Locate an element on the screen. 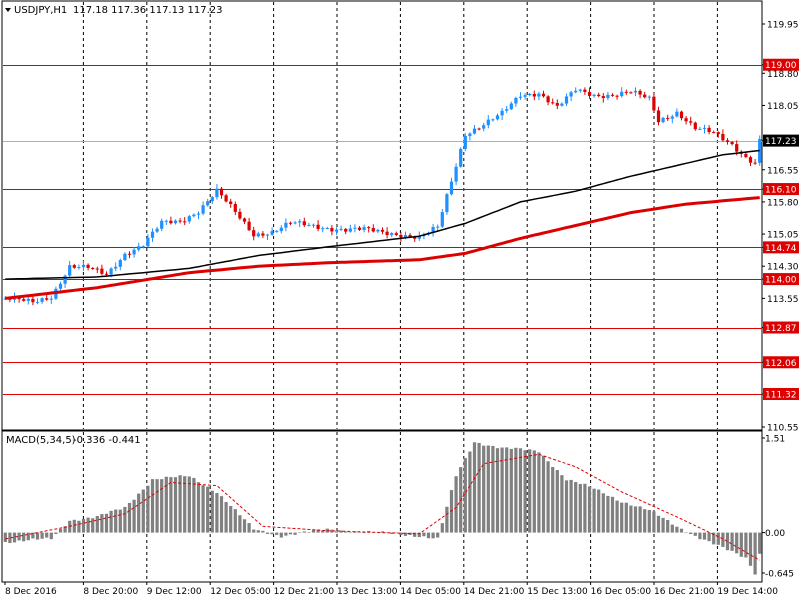 The width and height of the screenshot is (800, 600). price-level-label: 112.06 is located at coordinates (781, 364).